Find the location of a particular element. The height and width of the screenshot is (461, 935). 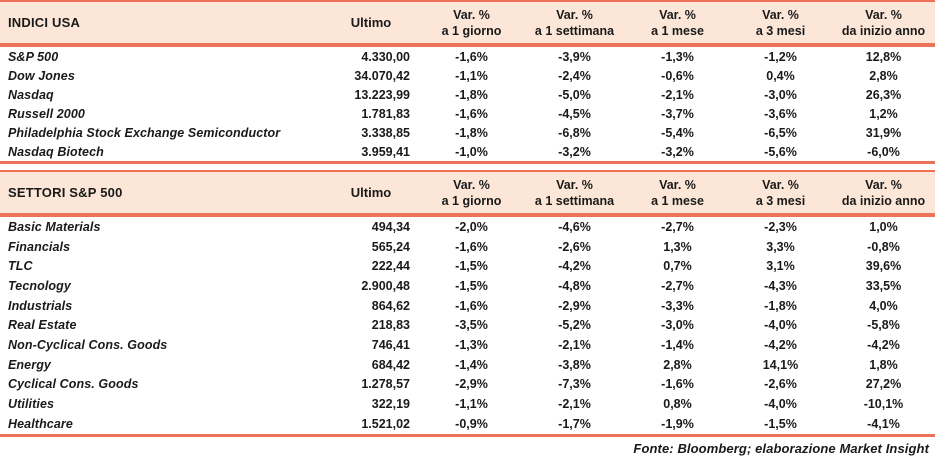

var-ytd-value: 1,0% is located at coordinates (883, 226).